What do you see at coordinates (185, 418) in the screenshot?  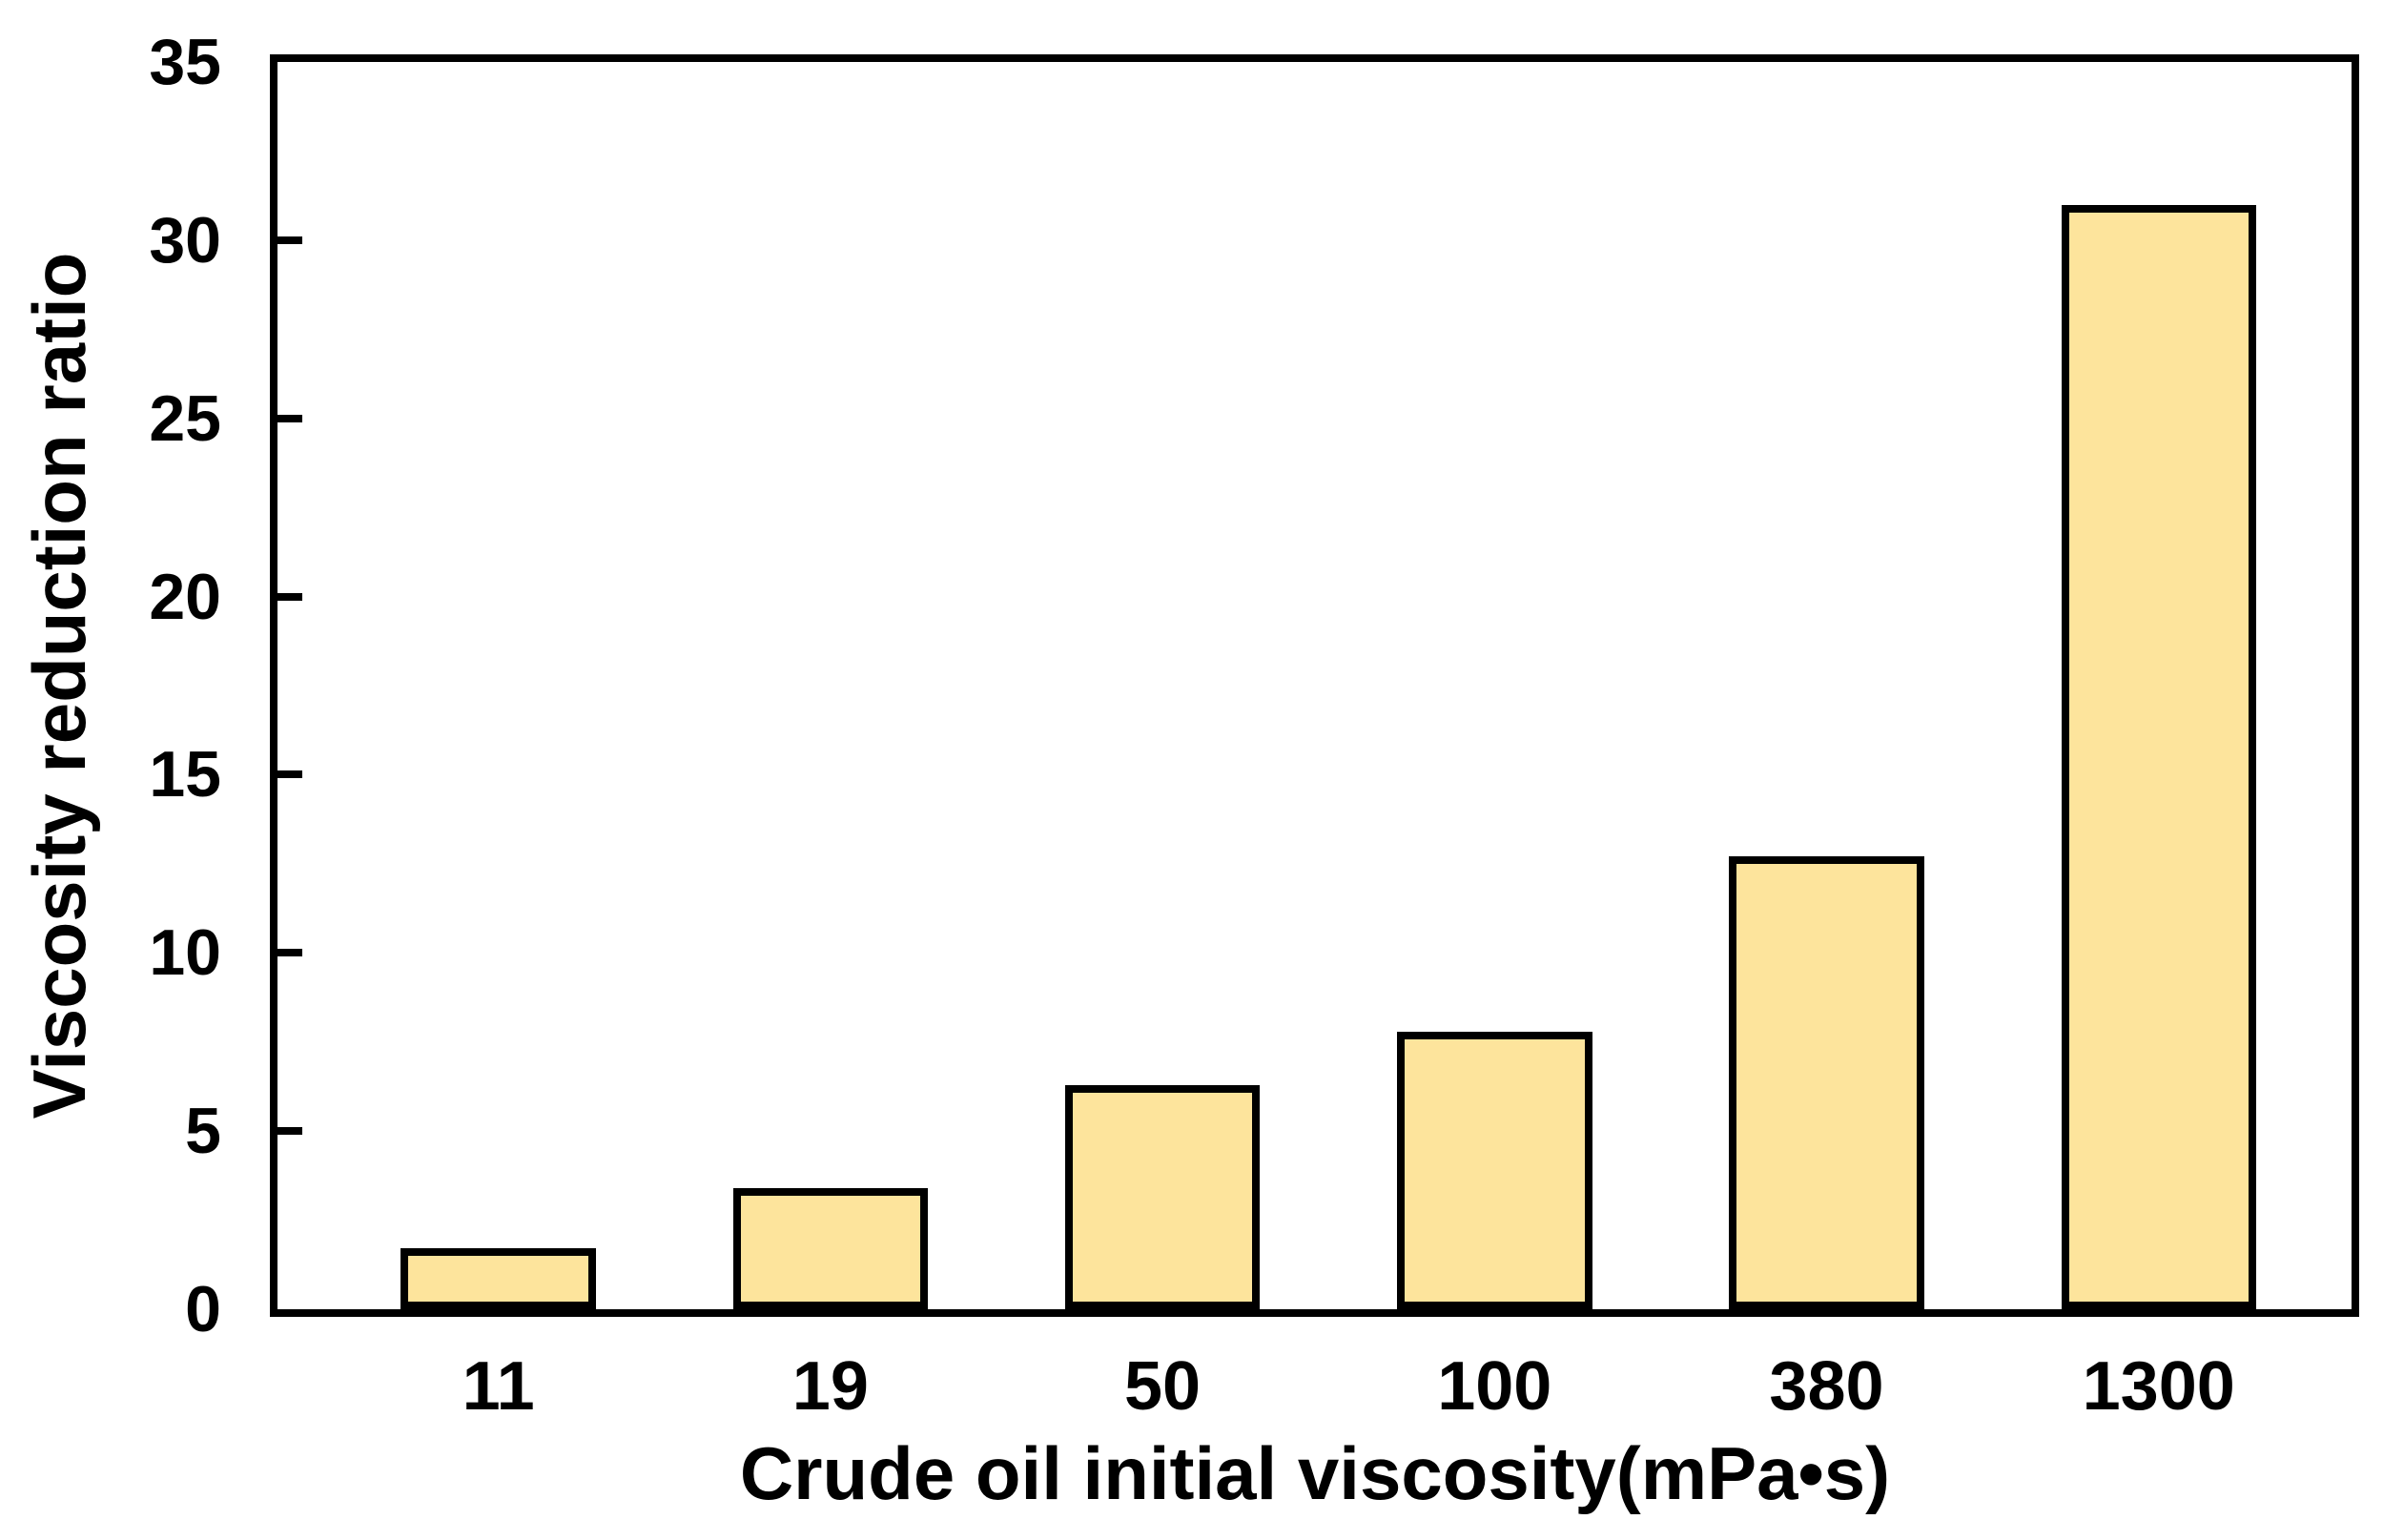 I see `y-tick-label: 25` at bounding box center [185, 418].